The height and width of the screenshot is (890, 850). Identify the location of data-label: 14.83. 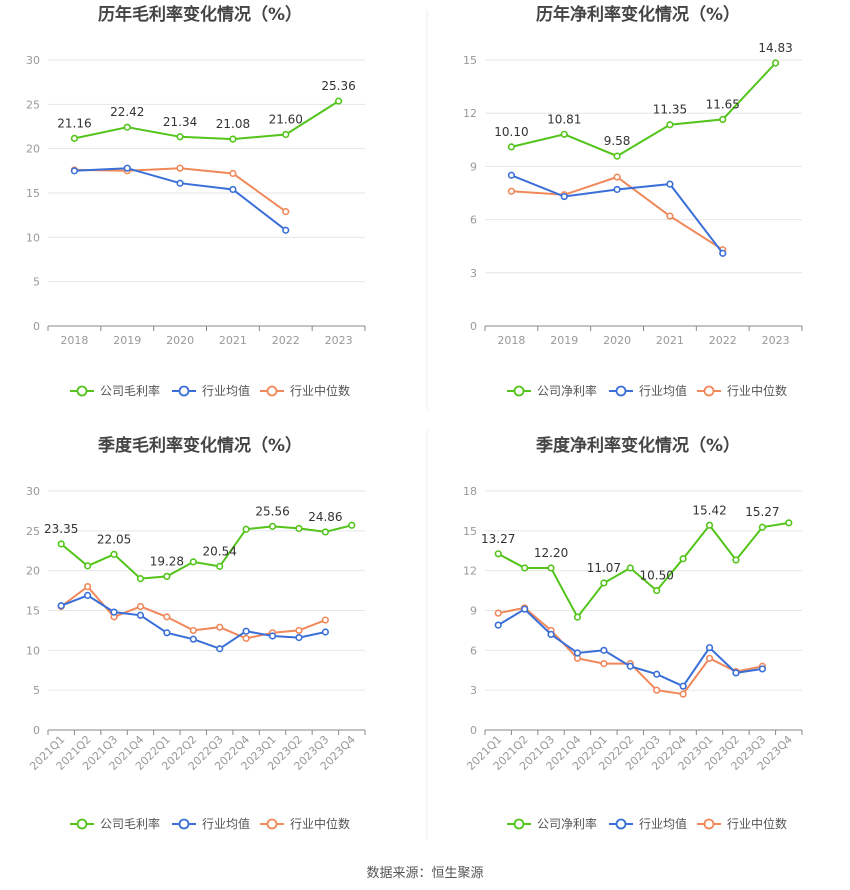
(775, 48).